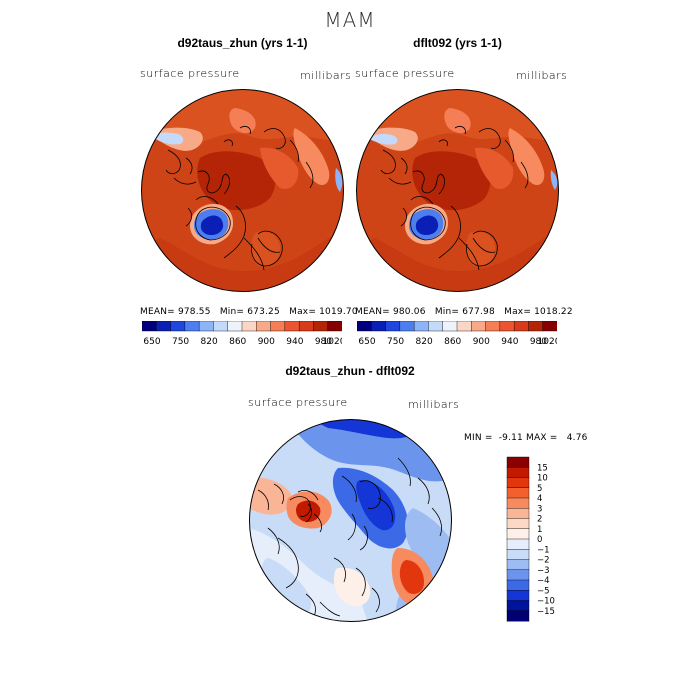  Describe the element at coordinates (180, 342) in the screenshot. I see `colorbar-label: 750` at that location.